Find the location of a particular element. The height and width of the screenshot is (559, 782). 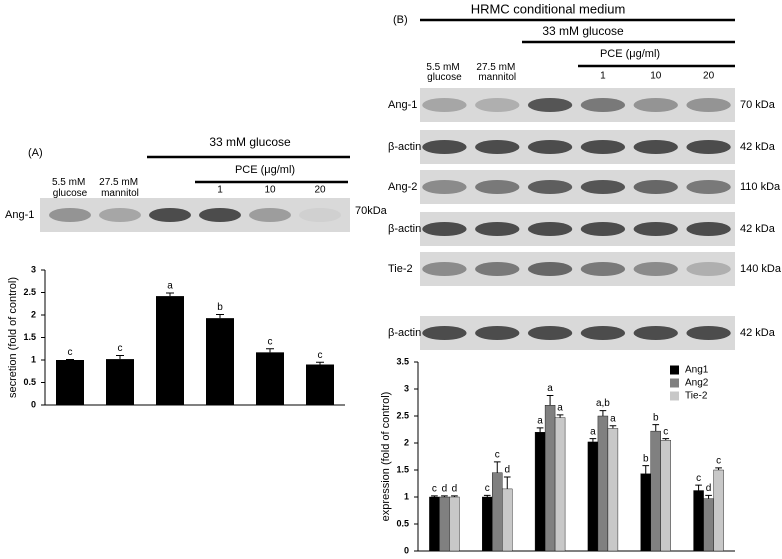

significance-letter: a,b is located at coordinates (603, 403).